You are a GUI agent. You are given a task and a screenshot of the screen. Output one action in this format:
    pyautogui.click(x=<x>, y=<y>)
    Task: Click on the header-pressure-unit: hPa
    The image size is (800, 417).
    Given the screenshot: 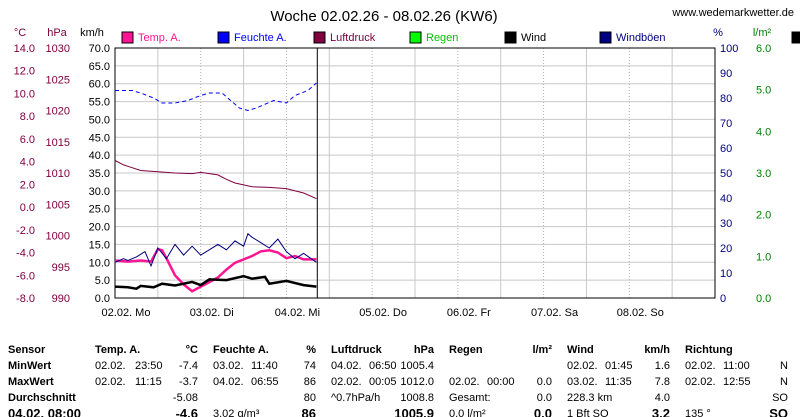 What is the action you would take?
    pyautogui.click(x=423, y=350)
    